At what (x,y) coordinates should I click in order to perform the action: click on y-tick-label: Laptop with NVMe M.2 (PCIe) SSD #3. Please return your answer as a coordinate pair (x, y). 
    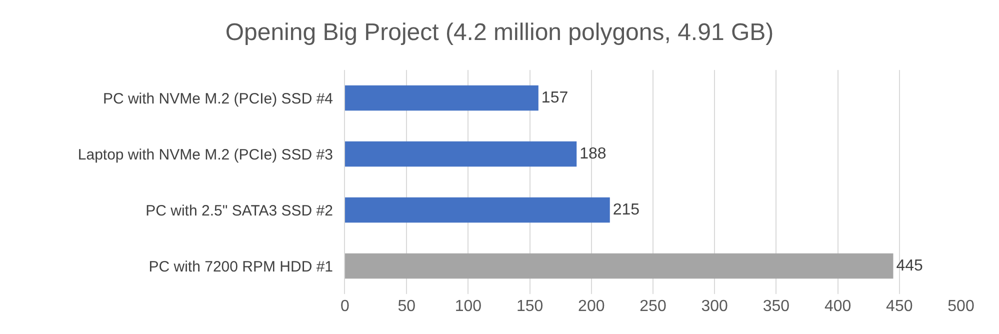
    Looking at the image, I should click on (205, 155).